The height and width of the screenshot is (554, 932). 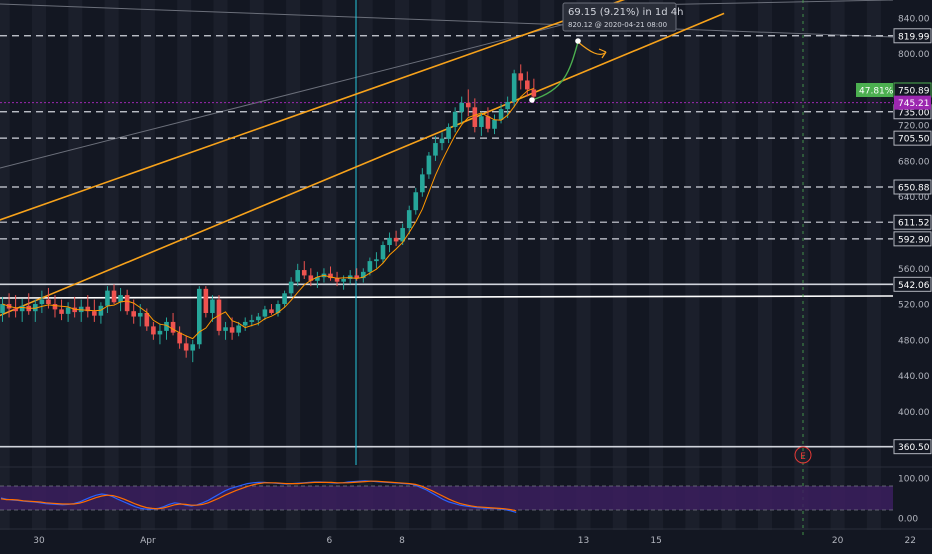 I want to click on level-tag-label: 542.06, so click(x=914, y=286).